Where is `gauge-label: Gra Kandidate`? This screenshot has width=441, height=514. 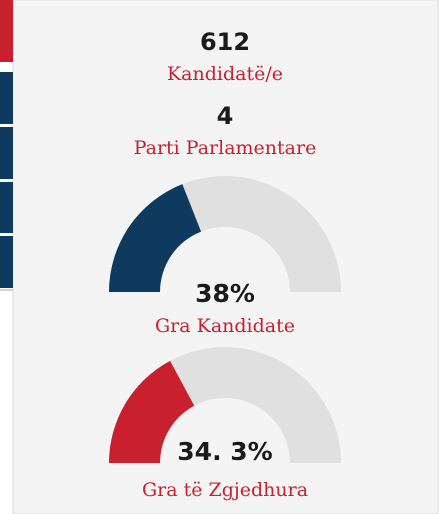 gauge-label: Gra Kandidate is located at coordinates (225, 326).